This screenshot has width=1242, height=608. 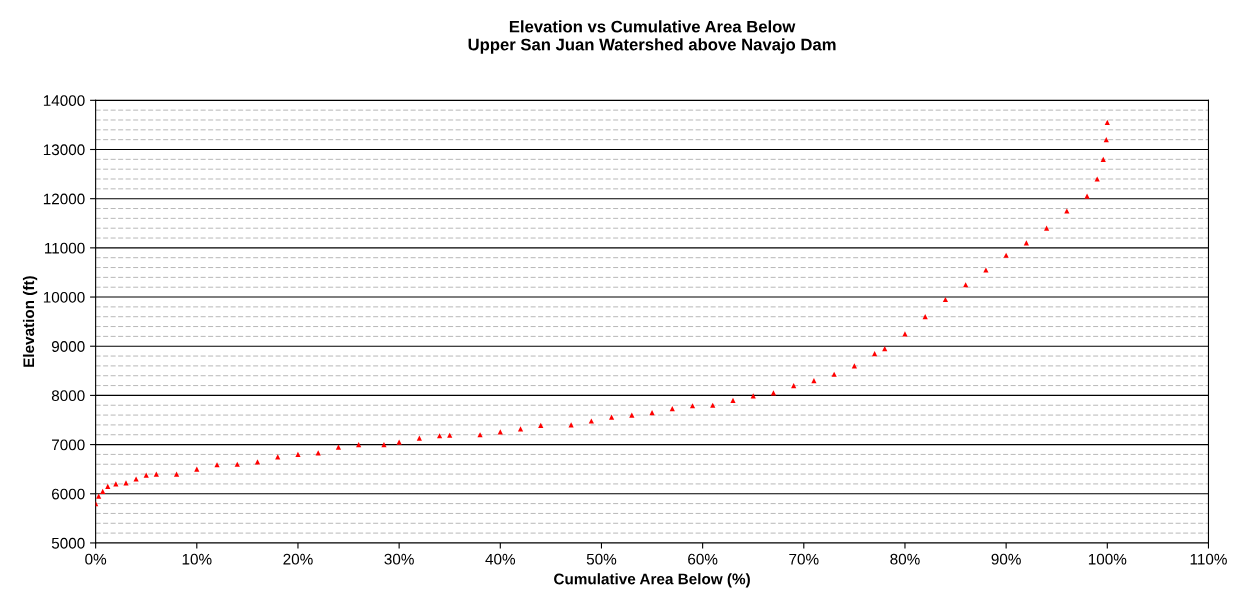 What do you see at coordinates (905, 559) in the screenshot?
I see `x-tick-label: 80%` at bounding box center [905, 559].